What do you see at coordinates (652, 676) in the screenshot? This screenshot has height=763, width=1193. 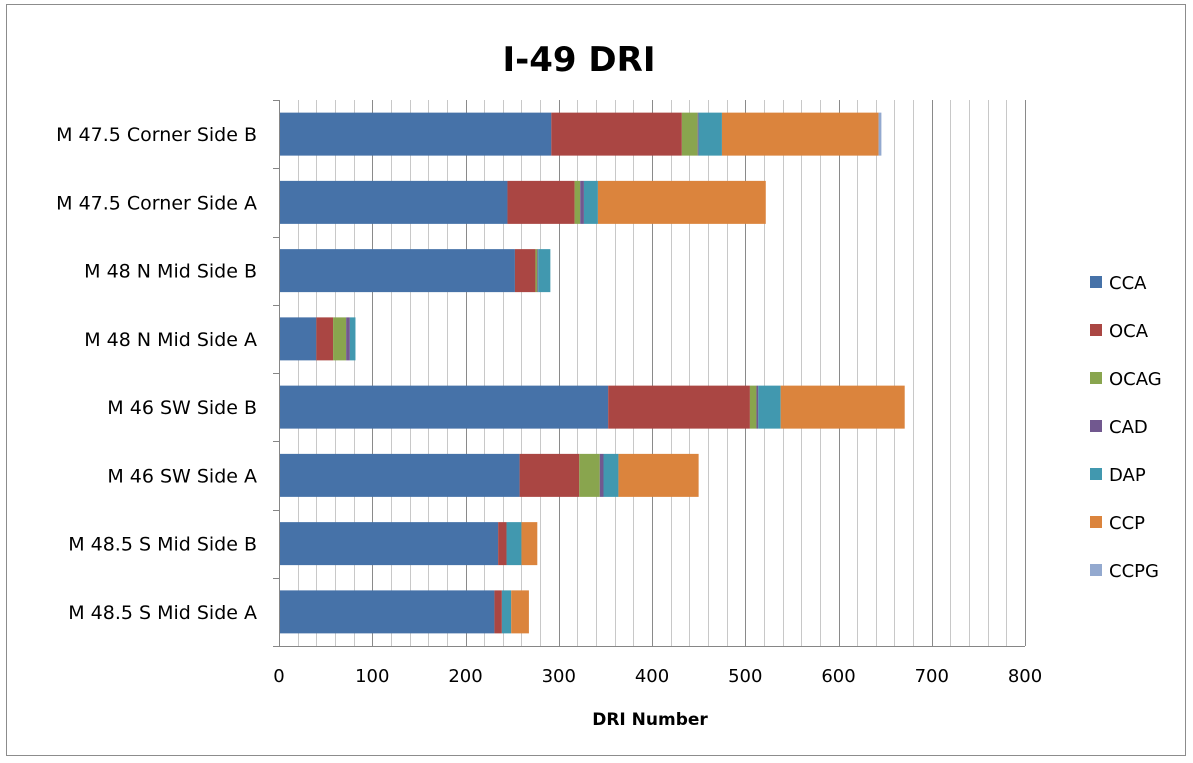 I see `x-tick-label: 400` at bounding box center [652, 676].